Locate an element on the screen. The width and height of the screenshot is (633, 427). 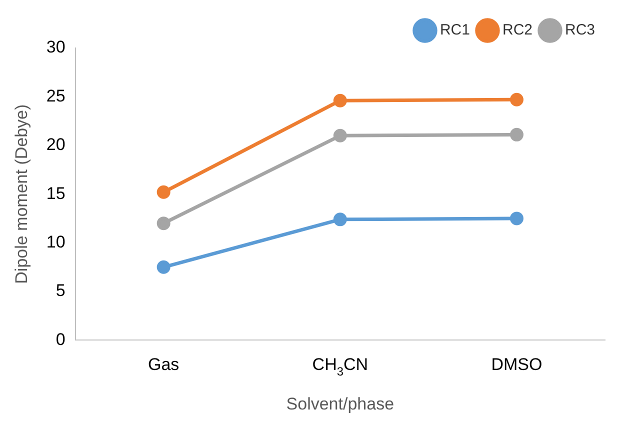
legend-label: RC3 is located at coordinates (580, 30).